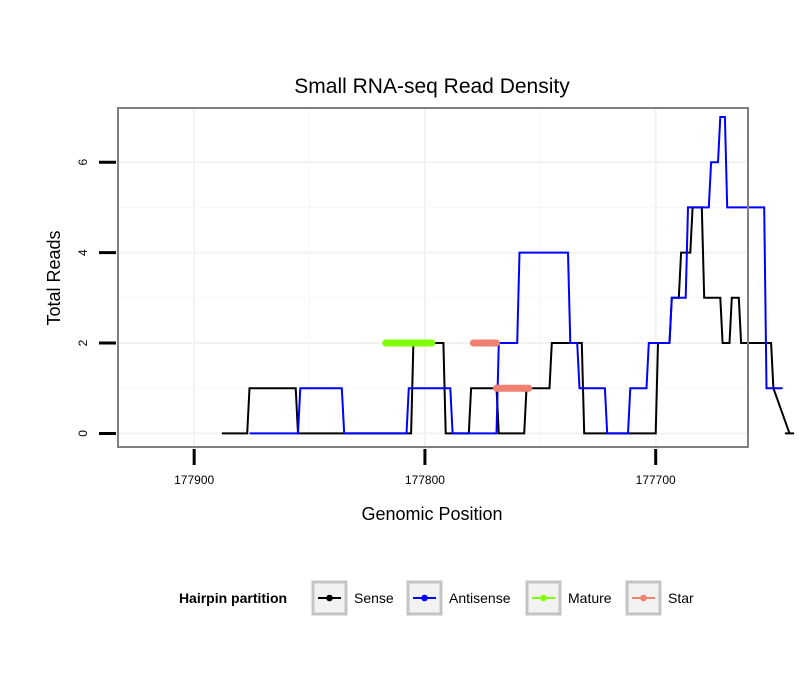  Describe the element at coordinates (431, 514) in the screenshot. I see `x-axis-label: Genomic Position` at that location.